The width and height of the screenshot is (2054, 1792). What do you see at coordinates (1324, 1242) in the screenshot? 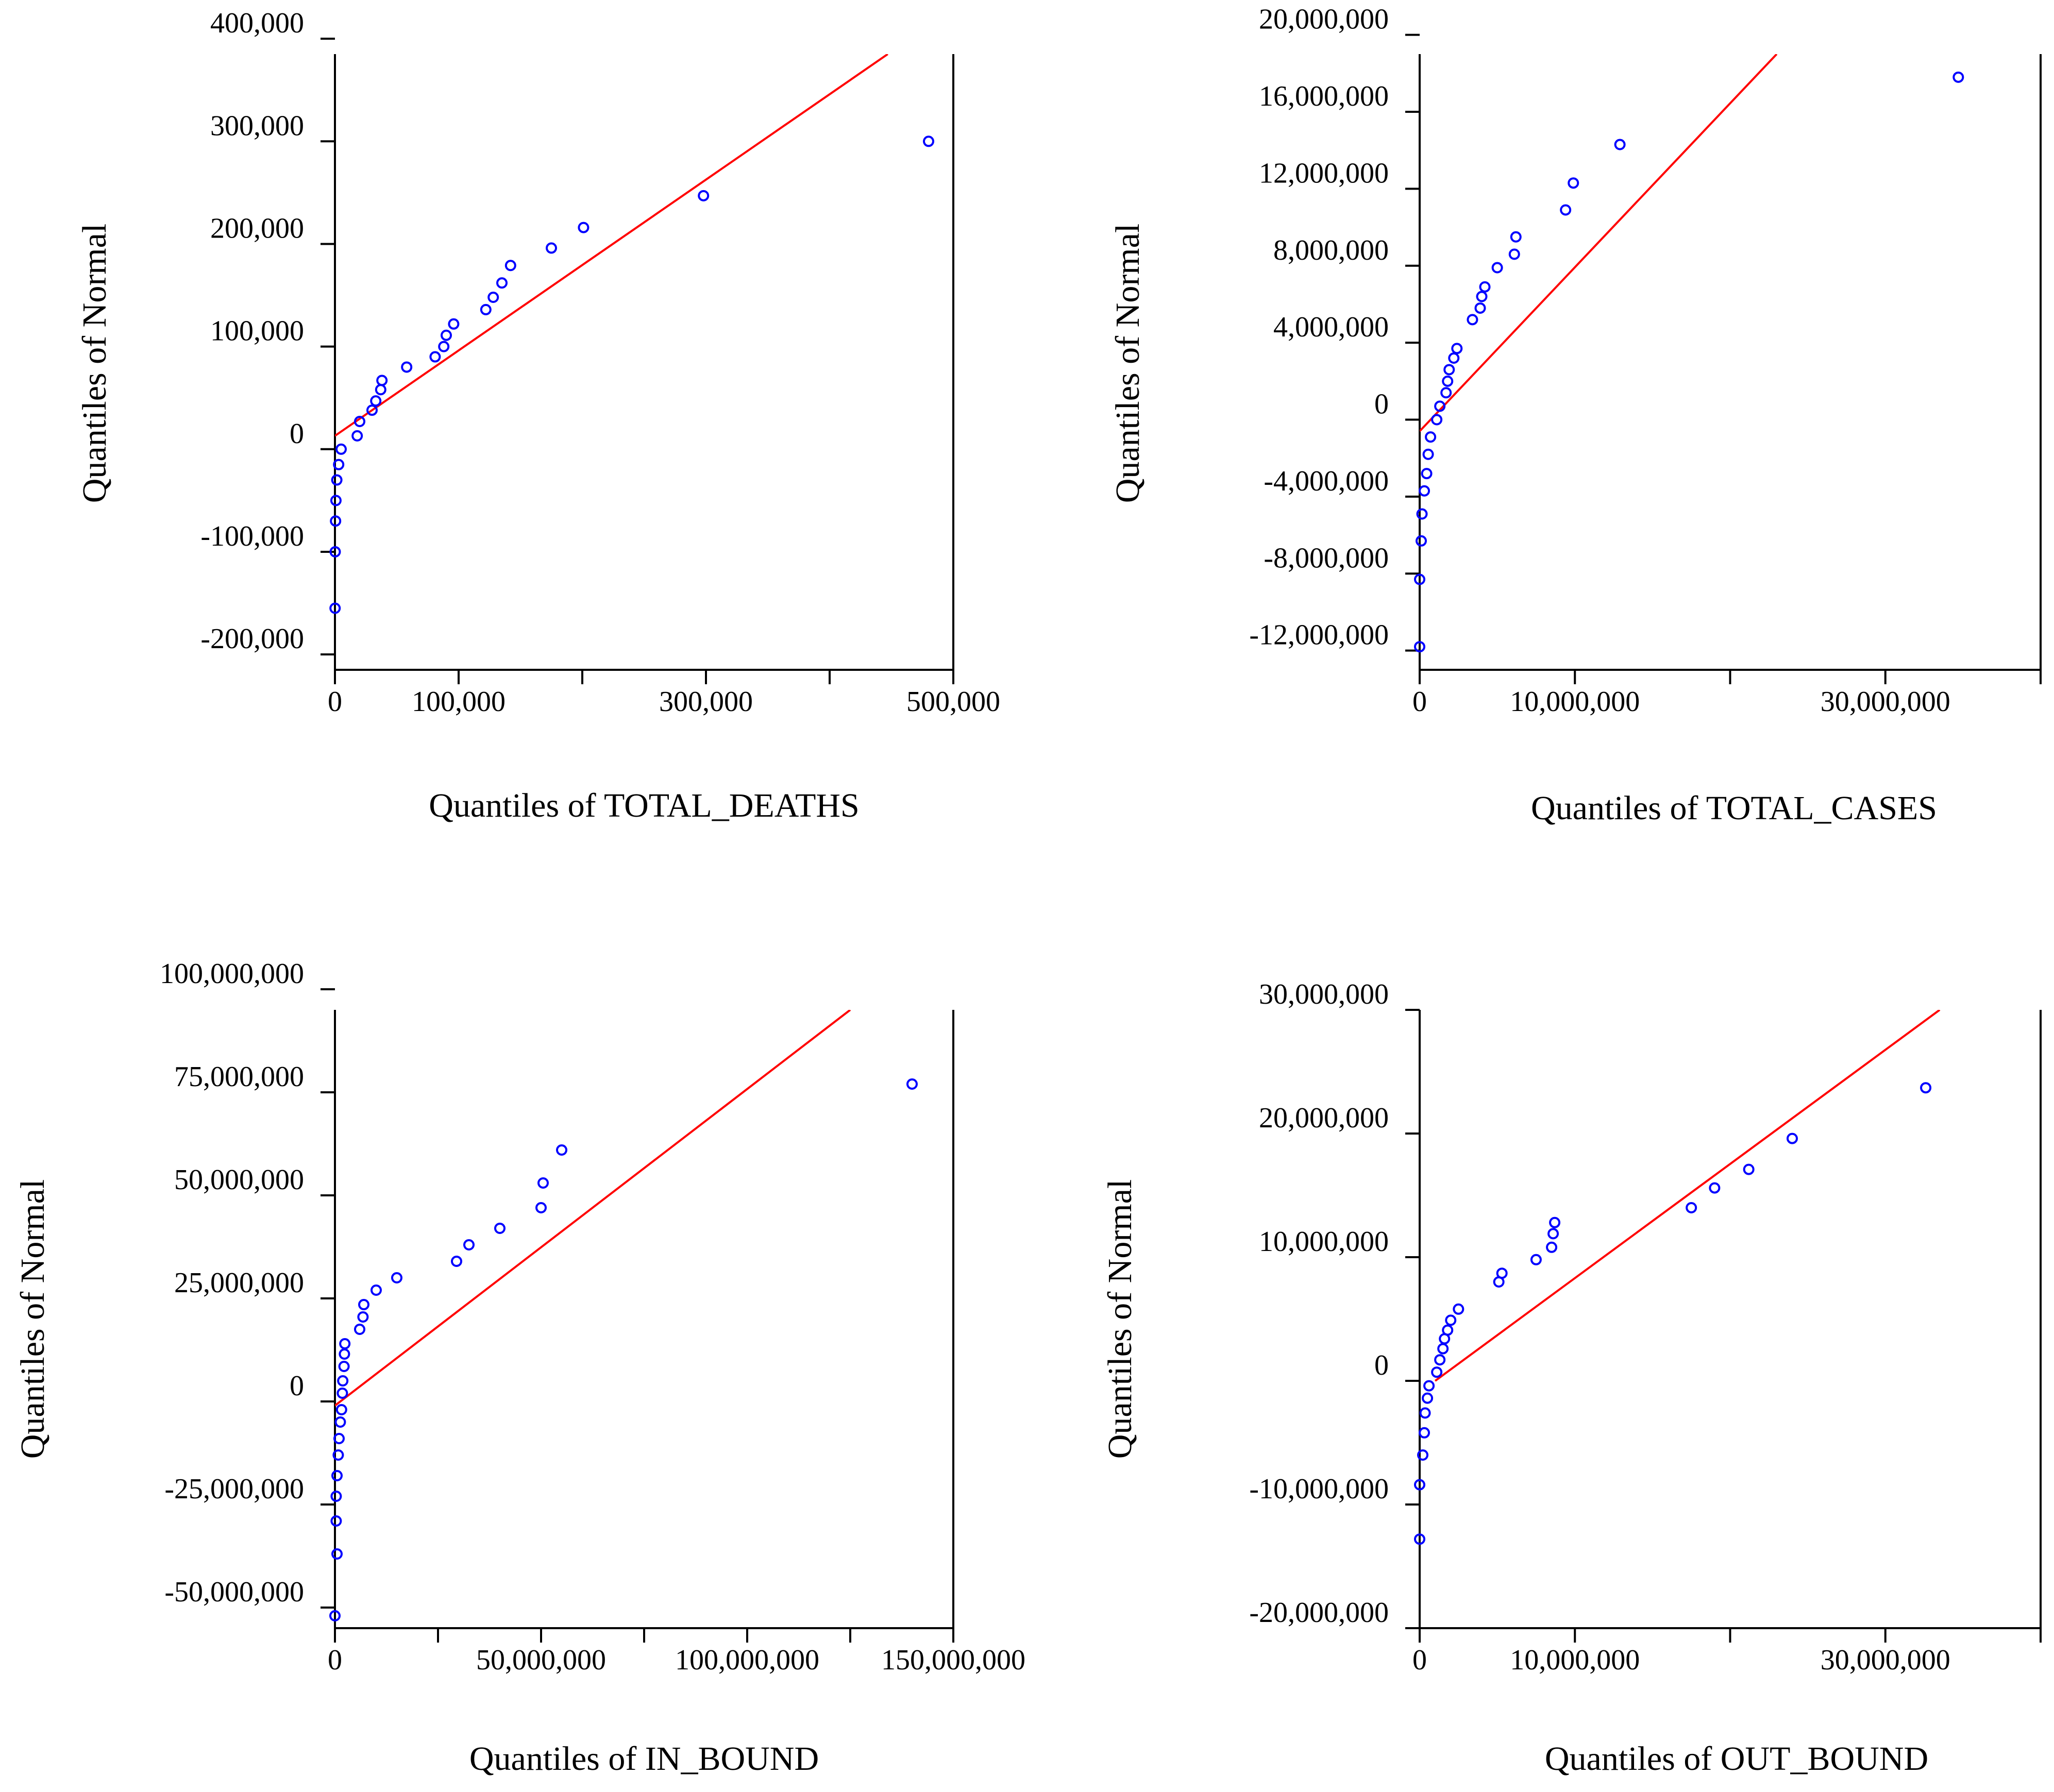
I see `y-tick-label: 10,000,000` at bounding box center [1324, 1242].